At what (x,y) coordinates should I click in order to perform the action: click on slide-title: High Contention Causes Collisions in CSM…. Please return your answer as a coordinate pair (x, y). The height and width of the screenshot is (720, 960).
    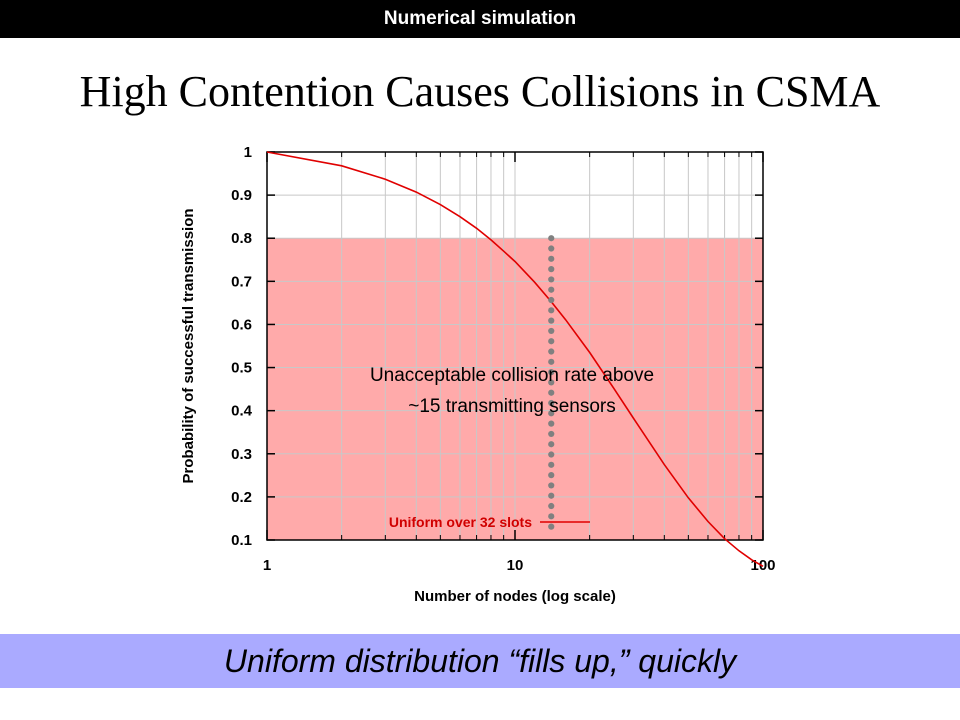
    Looking at the image, I should click on (480, 91).